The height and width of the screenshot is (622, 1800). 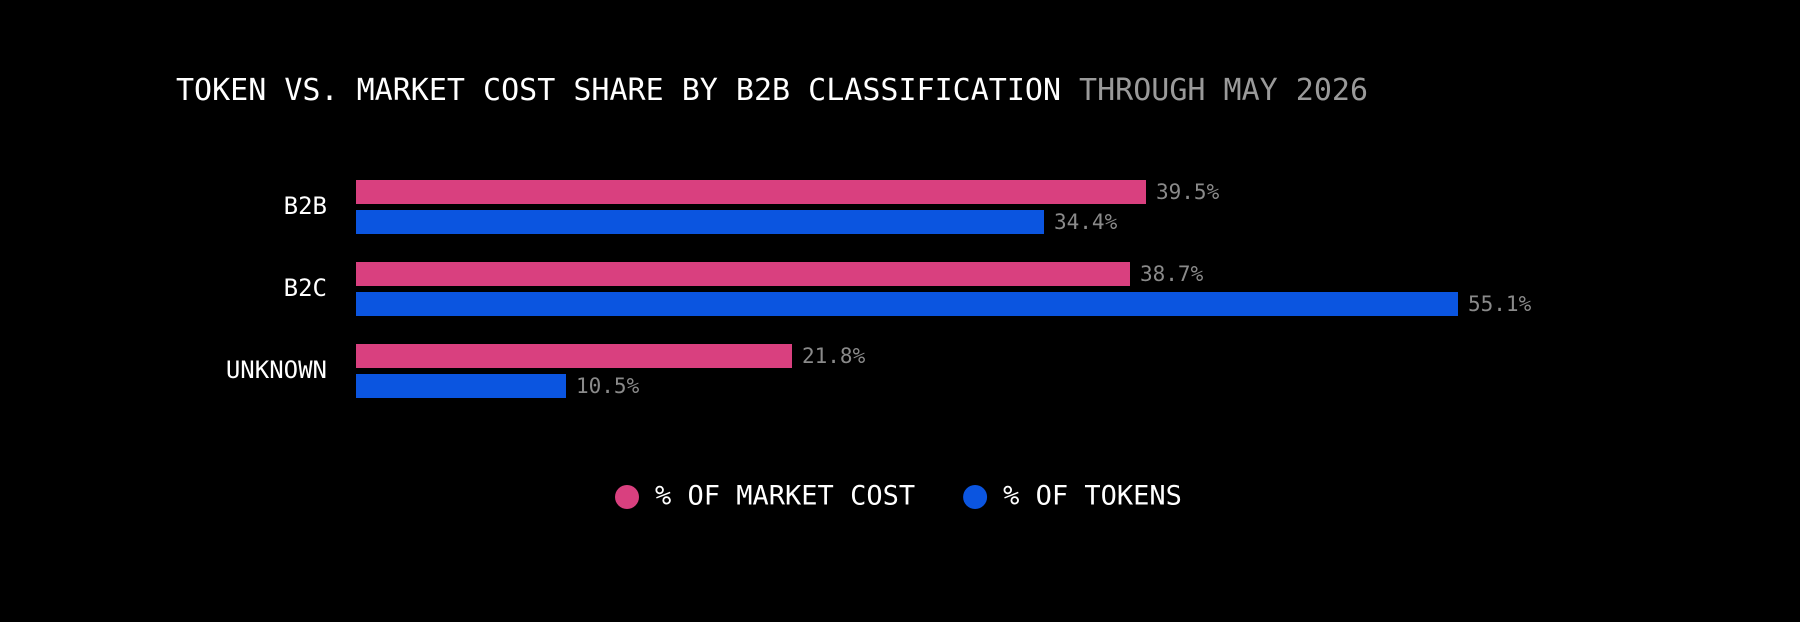 I want to click on category-label: B2C, so click(x=305, y=288).